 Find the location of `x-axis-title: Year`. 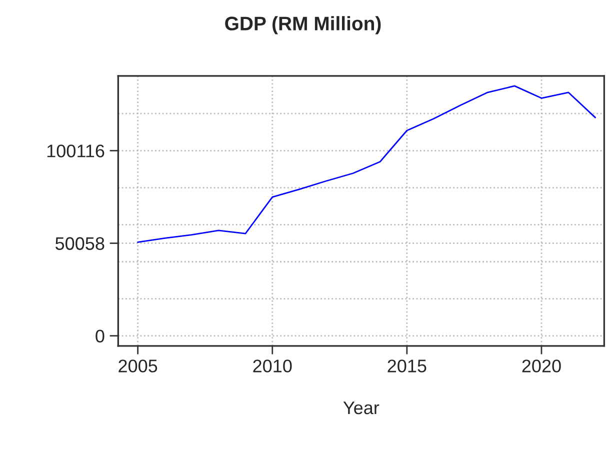

x-axis-title: Year is located at coordinates (361, 408).